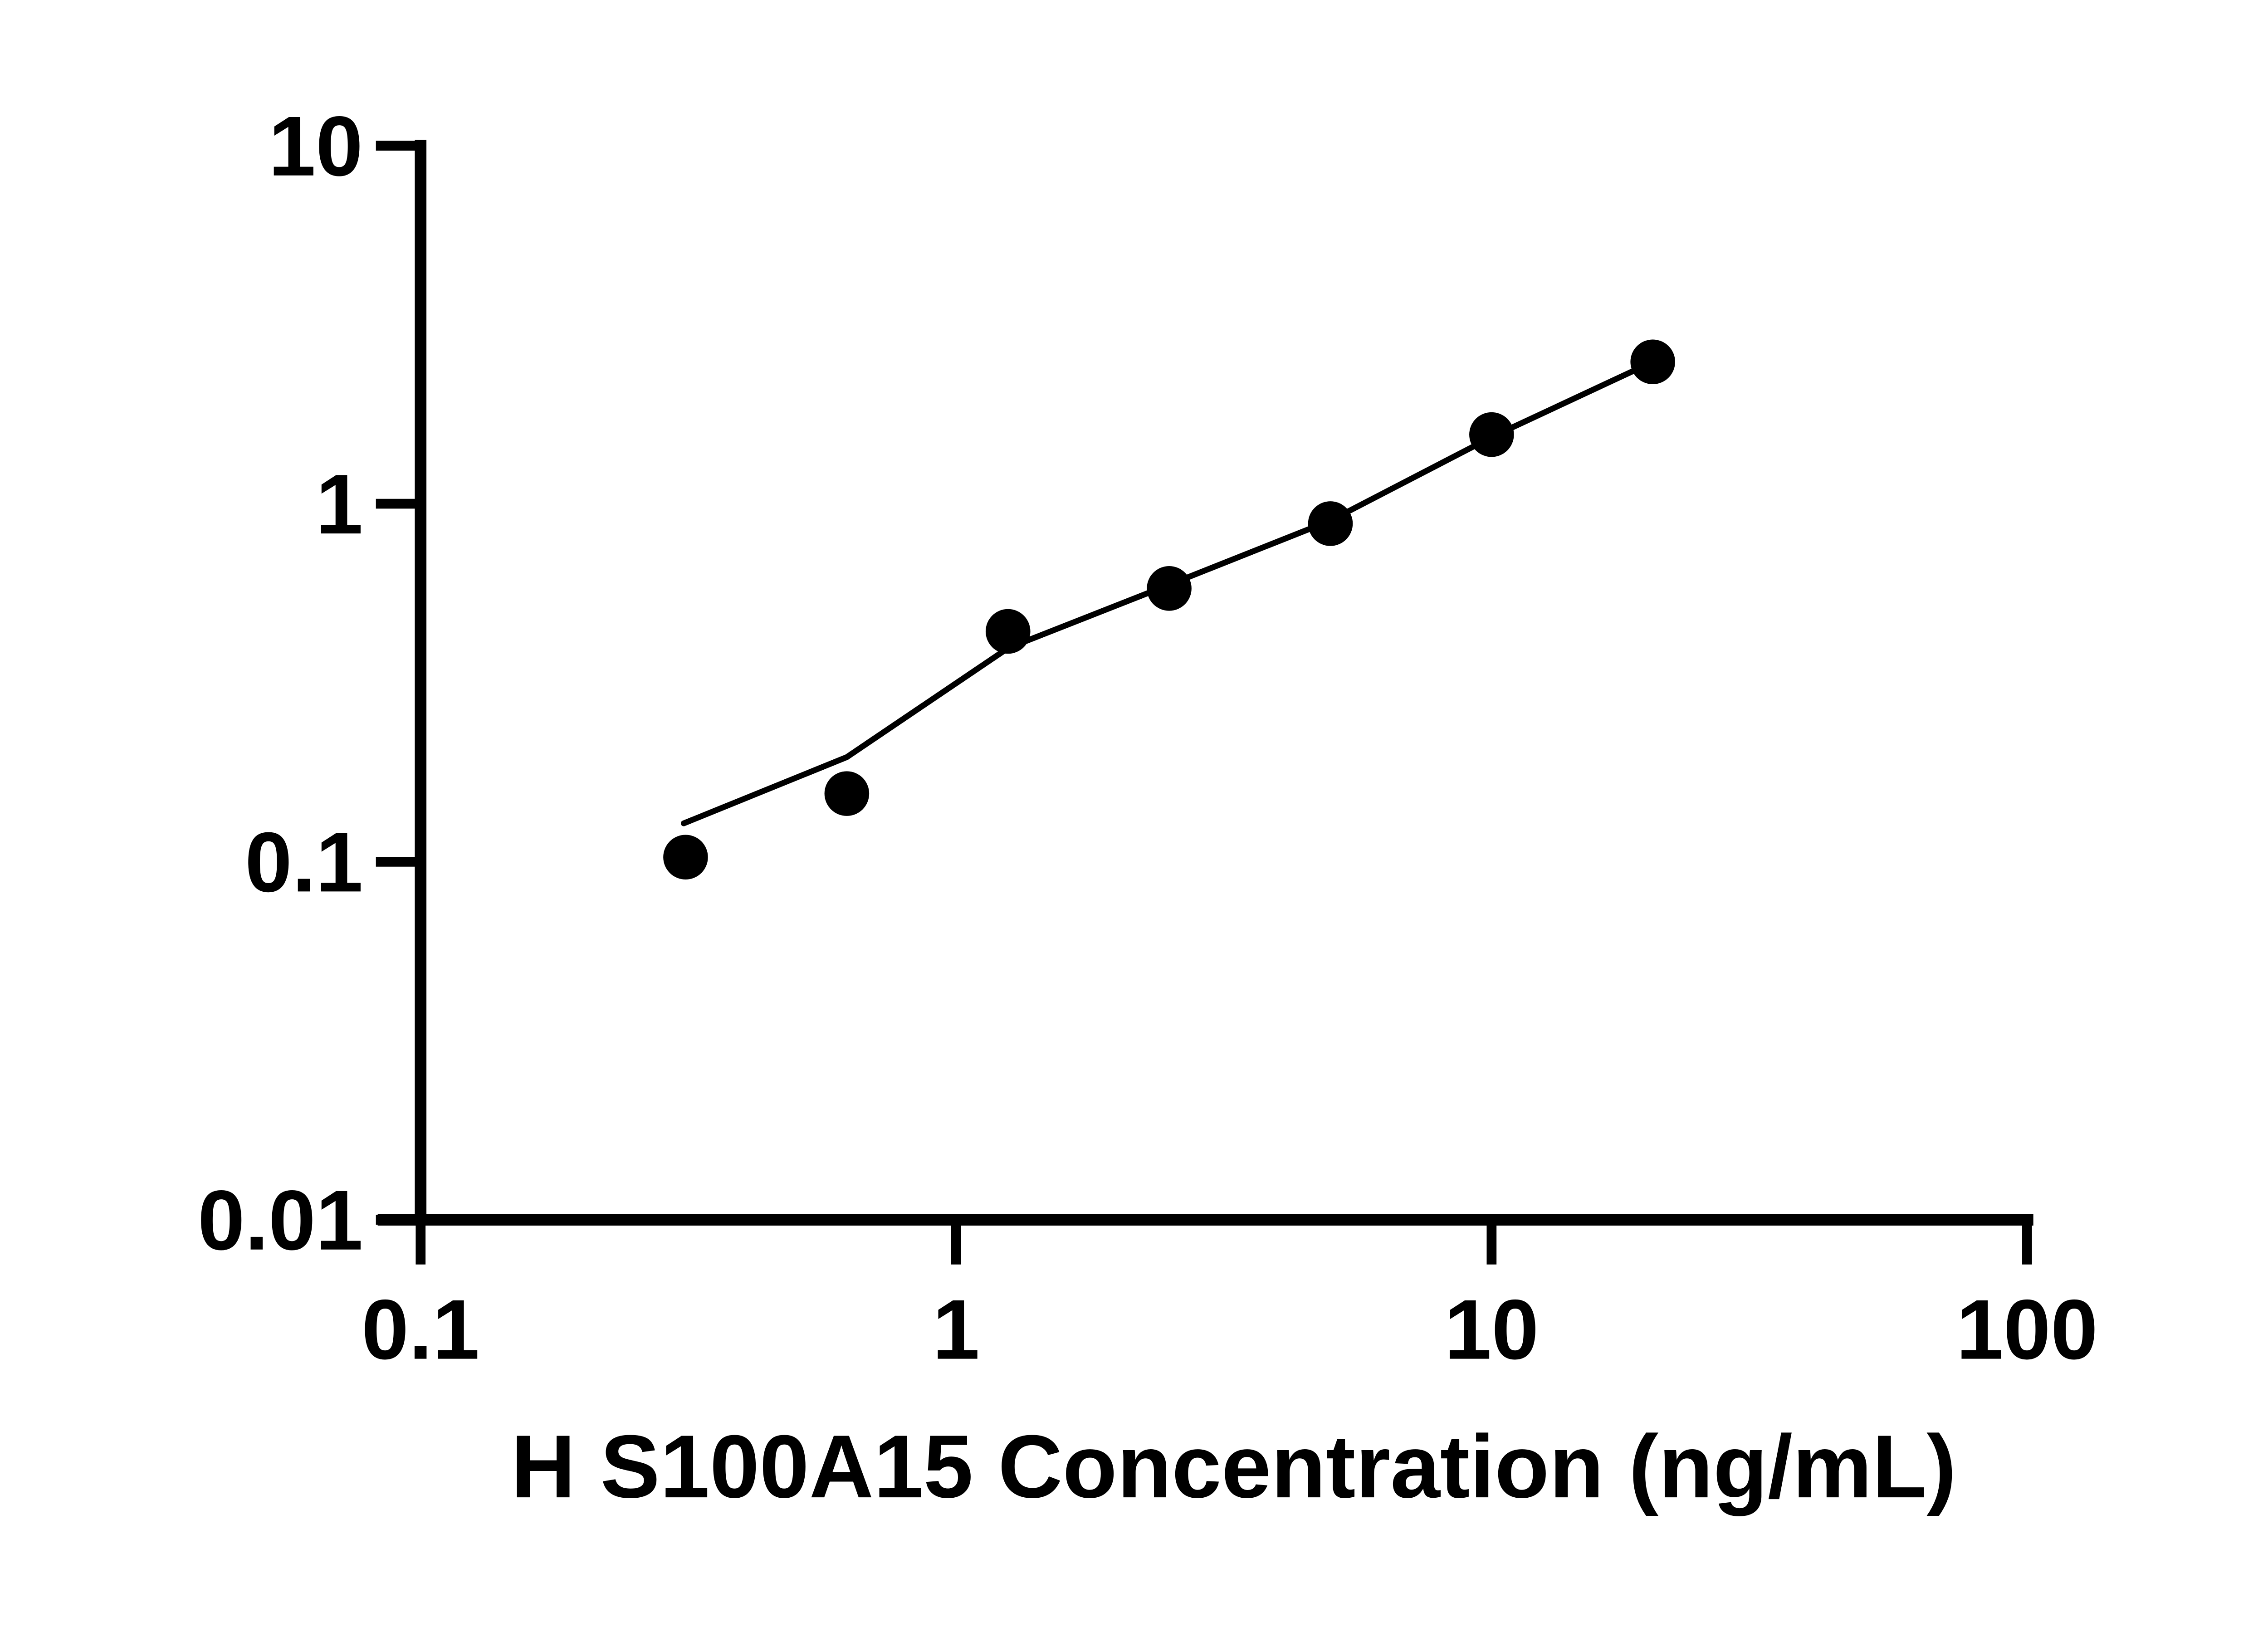  What do you see at coordinates (1491, 1329) in the screenshot?
I see `x-tick-label: 10` at bounding box center [1491, 1329].